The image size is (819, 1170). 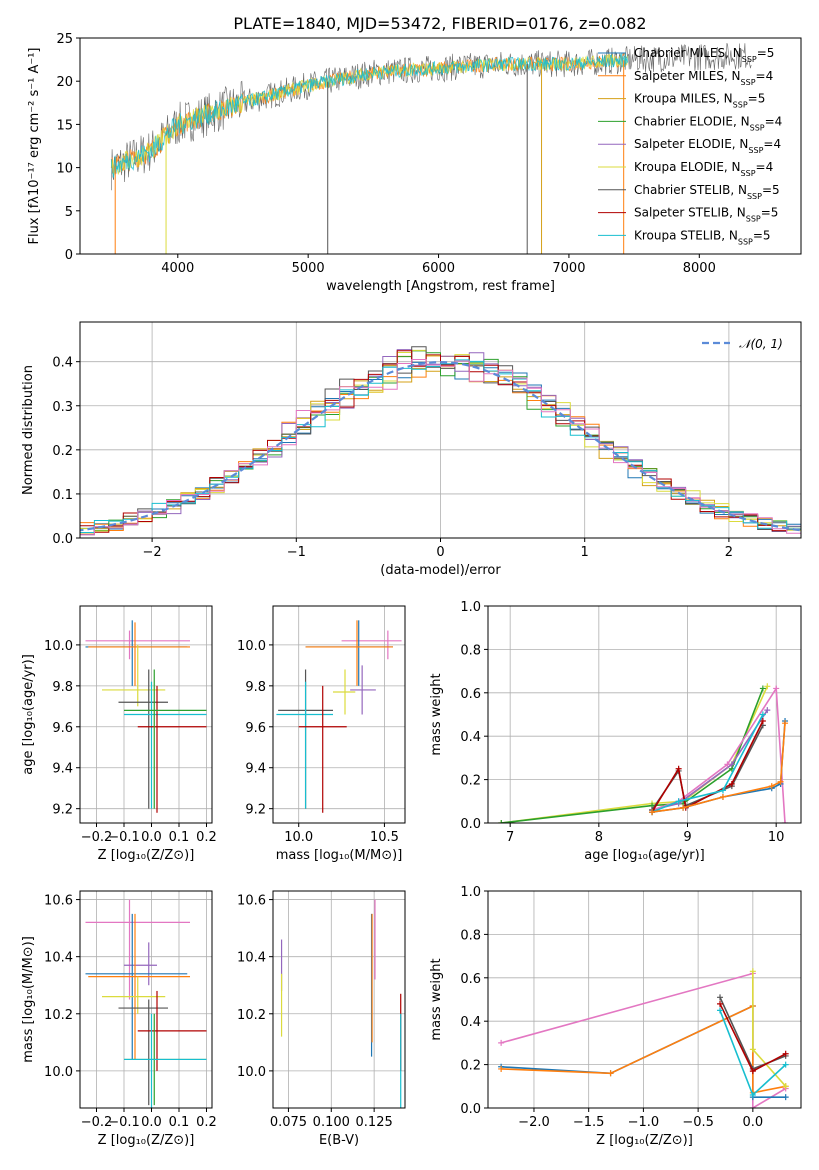 What do you see at coordinates (707, 146) in the screenshot?
I see `legend-label: Salpeter ELODIE, NSSP=4` at bounding box center [707, 146].